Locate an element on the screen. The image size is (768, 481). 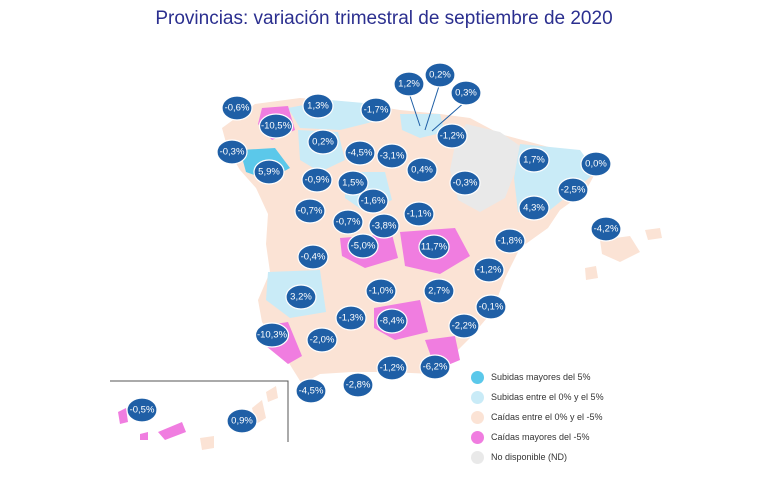
province-value-label: 1,5% is located at coordinates (353, 183).